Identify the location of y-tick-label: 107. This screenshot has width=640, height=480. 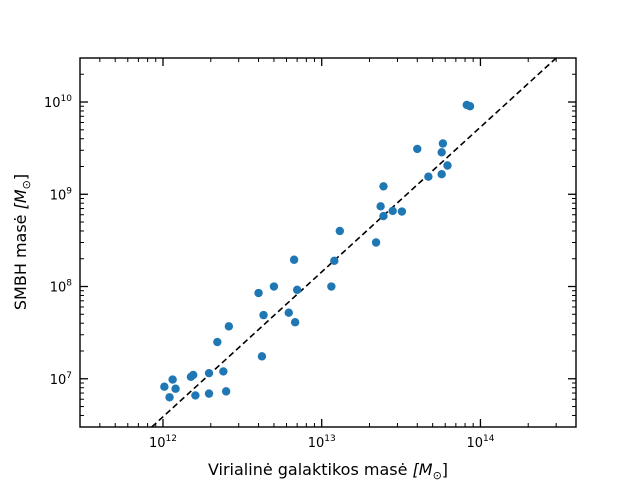
(61, 379).